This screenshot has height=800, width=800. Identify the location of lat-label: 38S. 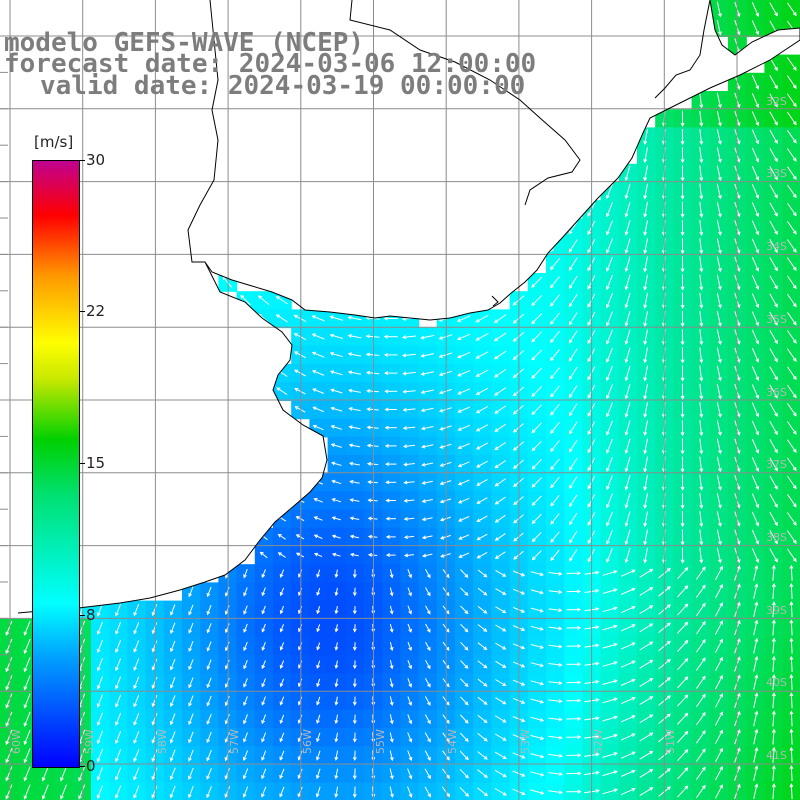
(776, 537).